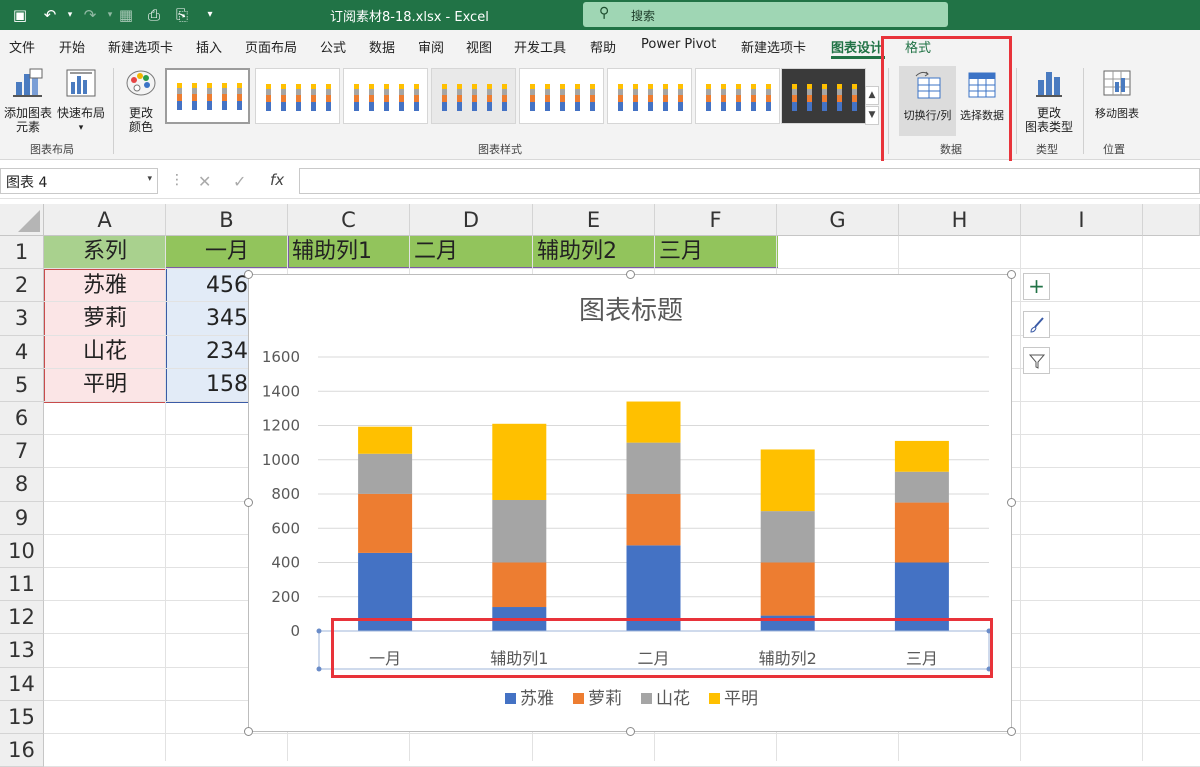 Image resolution: width=1200 pixels, height=767 pixels. What do you see at coordinates (22, 485) in the screenshot?
I see `row-header-8: 8` at bounding box center [22, 485].